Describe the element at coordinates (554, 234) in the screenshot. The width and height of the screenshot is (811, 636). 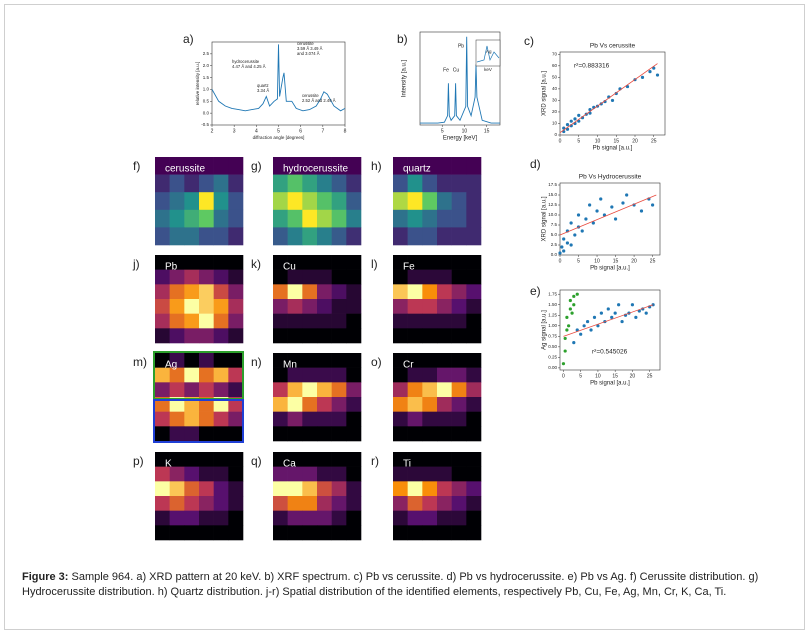
I see `y-tick-label: 5.0` at that location.